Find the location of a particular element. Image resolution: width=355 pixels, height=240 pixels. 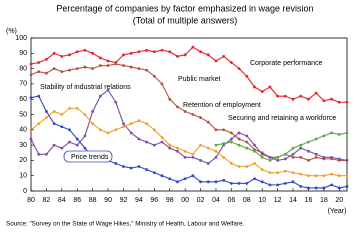

x-tick-label: 04 is located at coordinates (216, 200).